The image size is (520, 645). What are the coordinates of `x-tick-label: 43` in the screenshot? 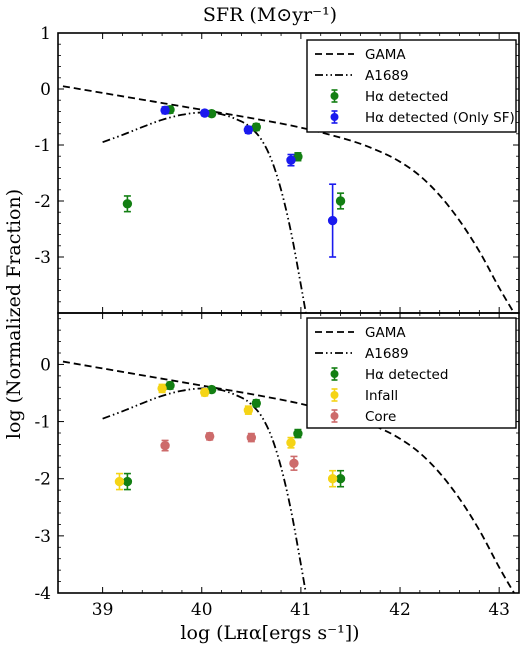 It's located at (499, 610).